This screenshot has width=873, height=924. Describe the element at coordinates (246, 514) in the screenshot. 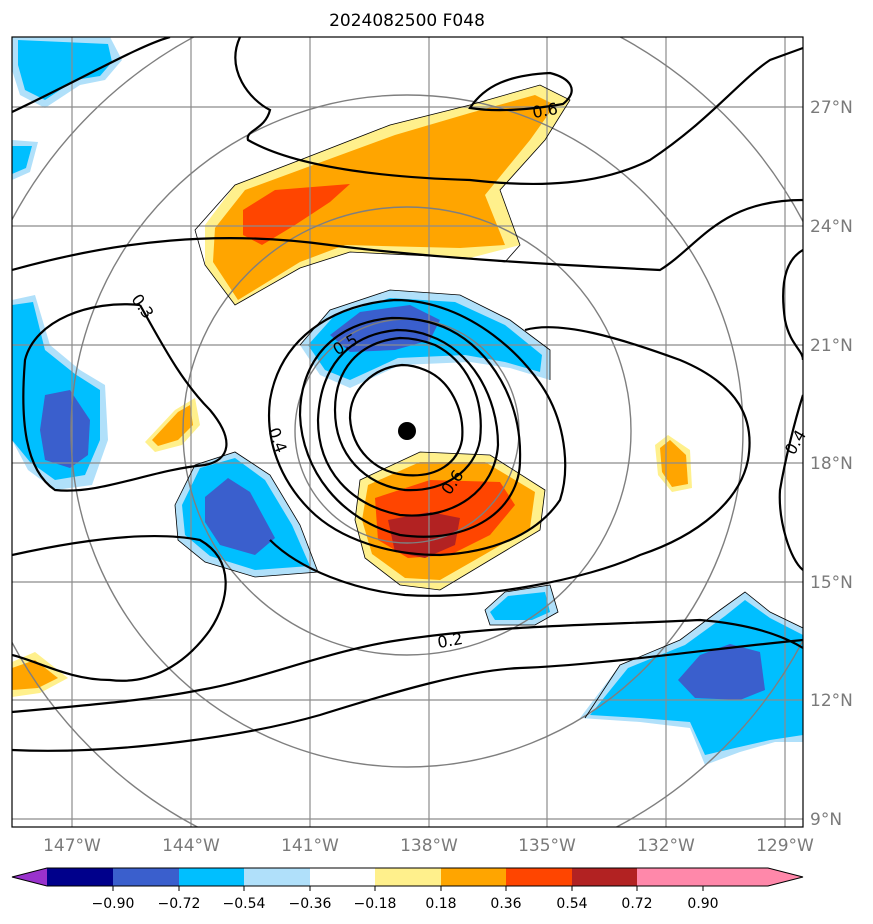

I see `shading-cool-west` at that location.